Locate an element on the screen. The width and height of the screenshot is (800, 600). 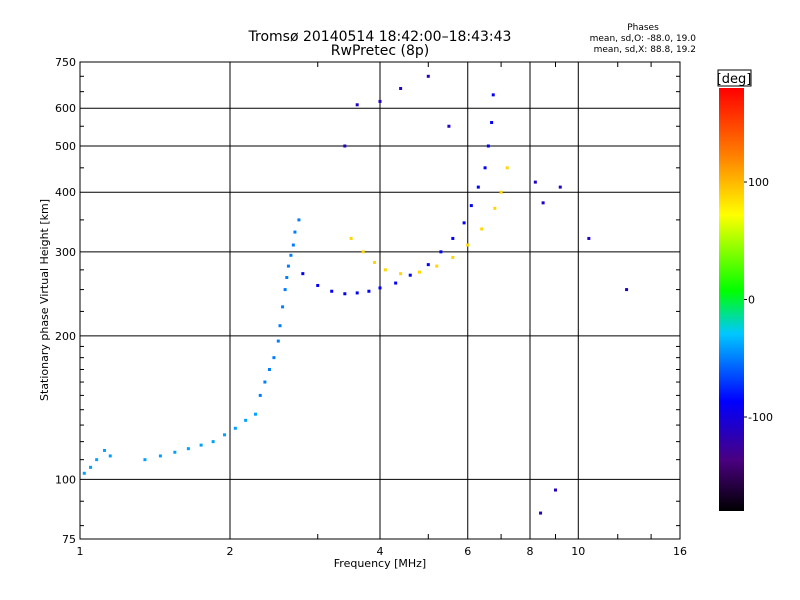
x-tick-label: 2 is located at coordinates (230, 551).